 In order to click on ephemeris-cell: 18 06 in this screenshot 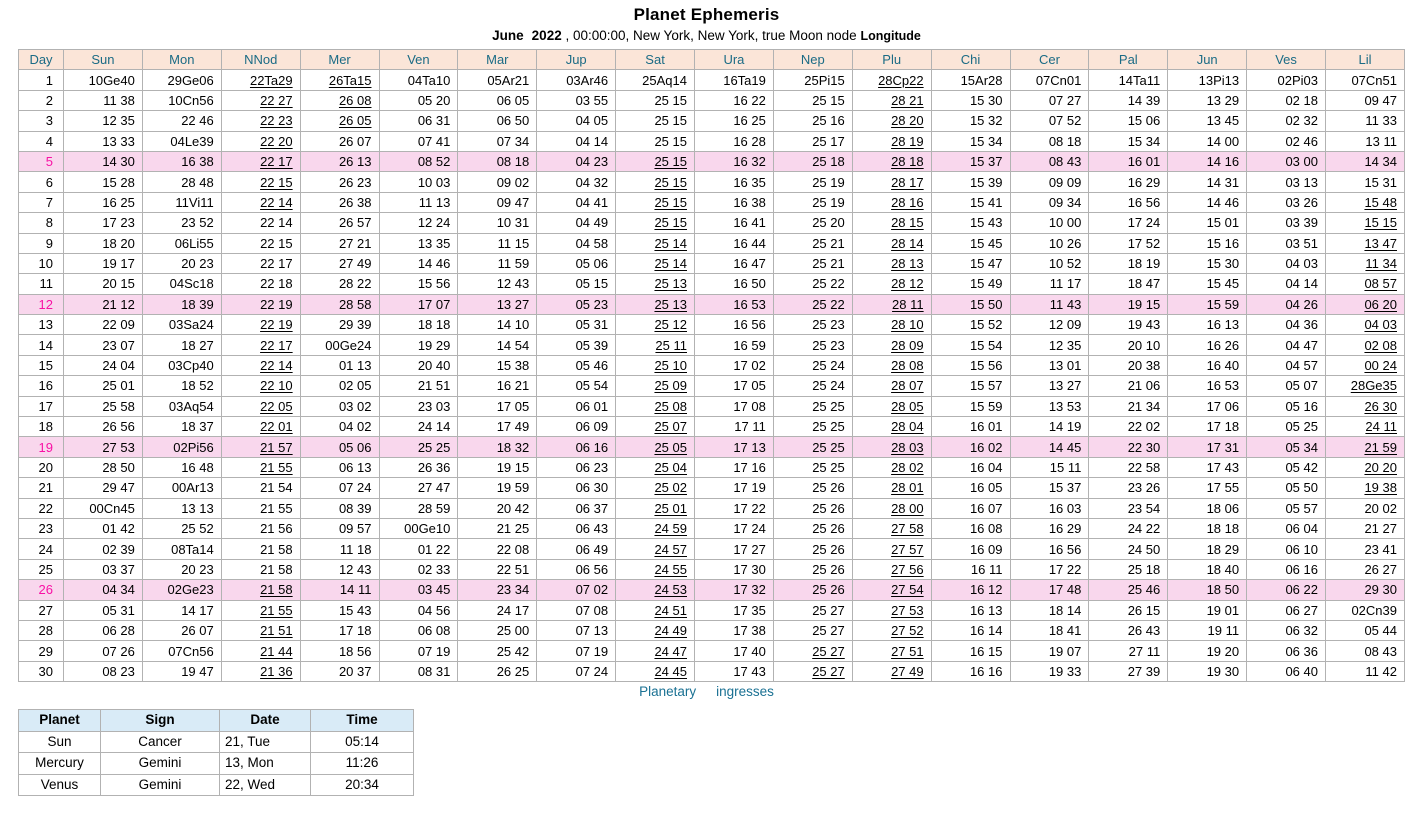, I will do `click(1207, 508)`.